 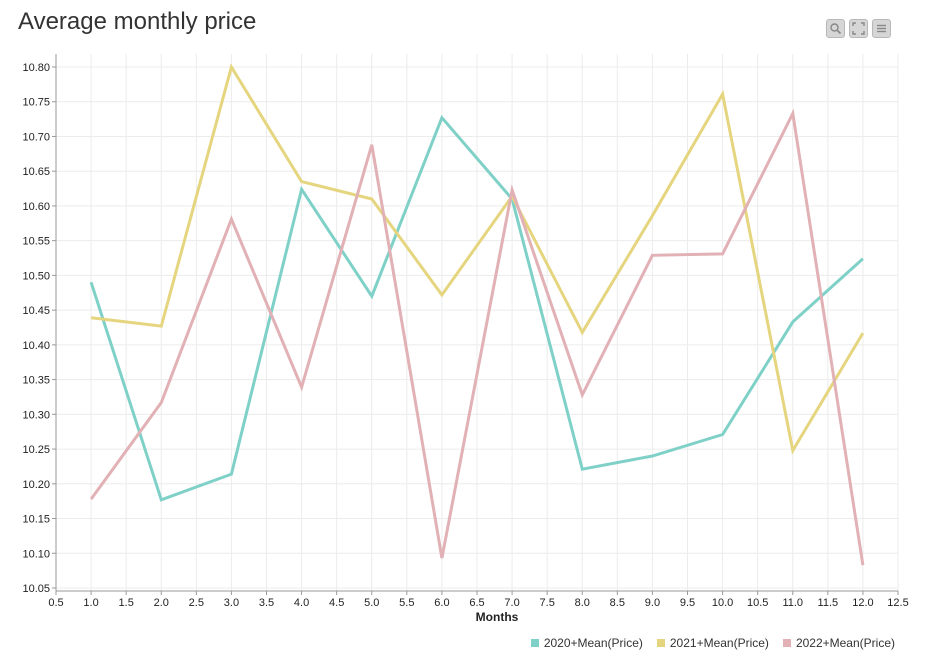 I want to click on x-axis-title: Months, so click(x=497, y=617).